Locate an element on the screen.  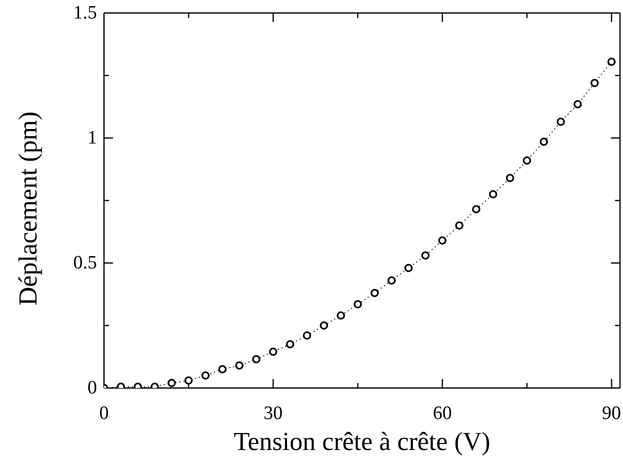
y-tick-label: 1 is located at coordinates (92, 138).